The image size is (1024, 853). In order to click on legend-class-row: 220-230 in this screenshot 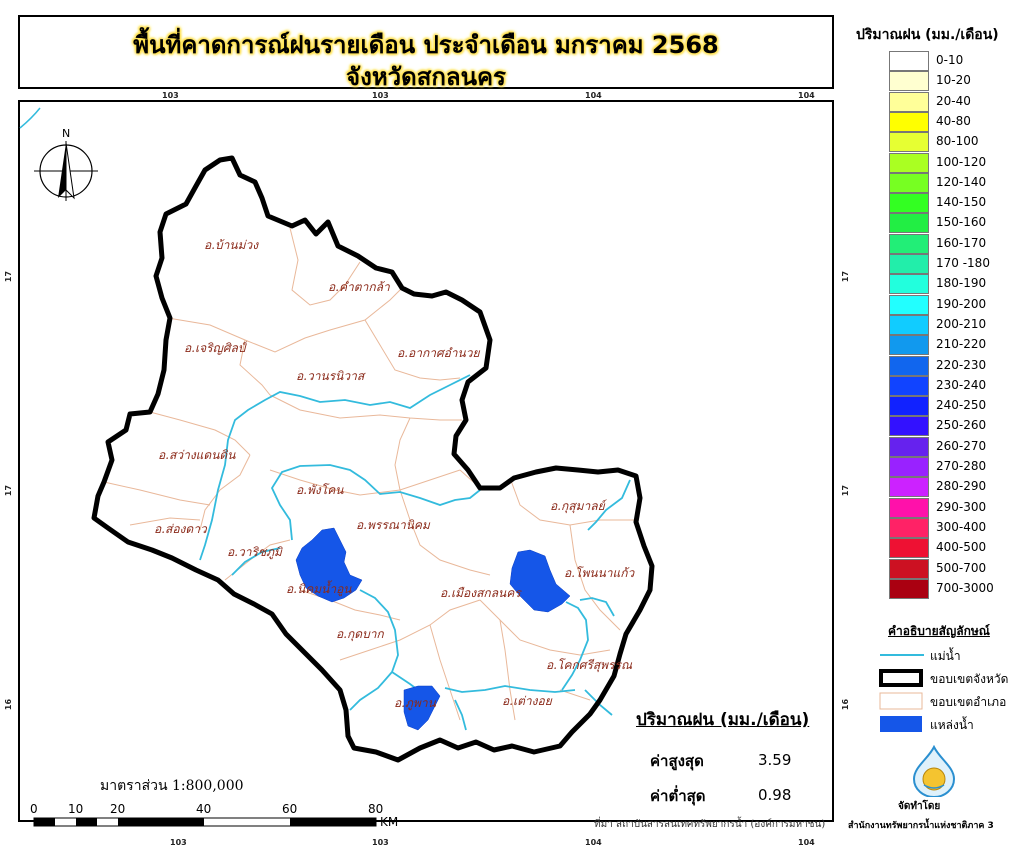, I will do `click(951, 365)`.